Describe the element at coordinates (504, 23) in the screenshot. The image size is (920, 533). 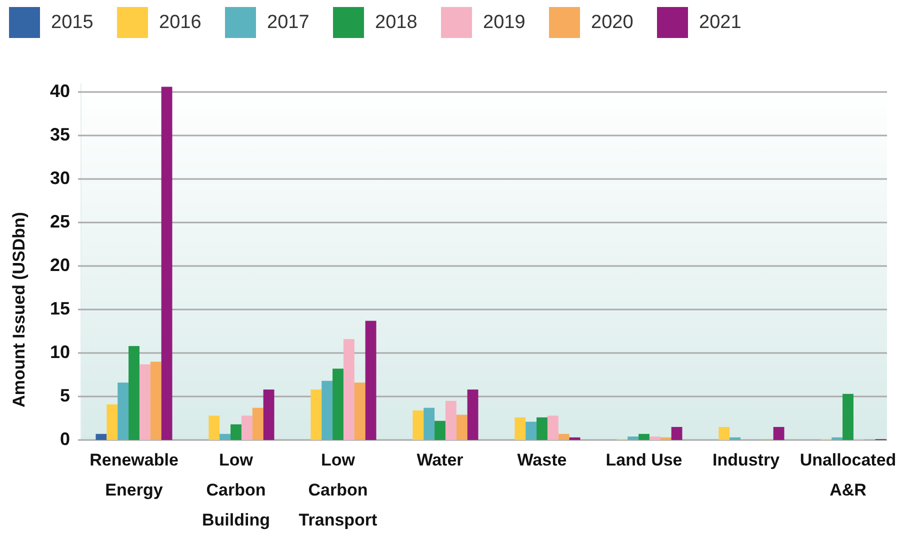
I see `legend-label: 2019` at that location.